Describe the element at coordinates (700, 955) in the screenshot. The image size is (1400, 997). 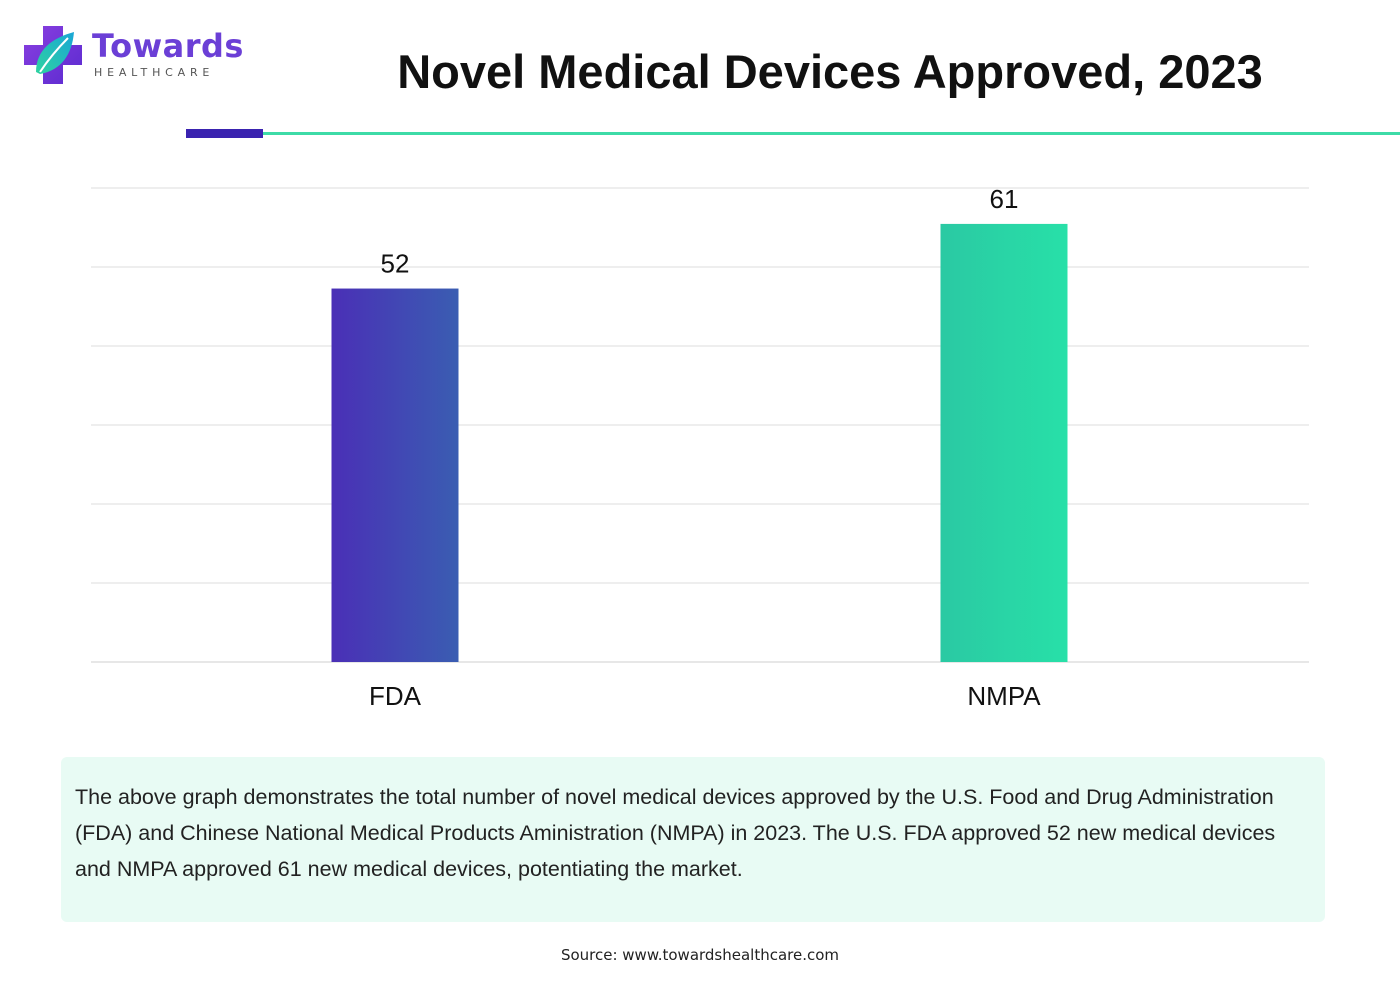
I see `source-note: Source: www.towardshealthcare.com` at that location.